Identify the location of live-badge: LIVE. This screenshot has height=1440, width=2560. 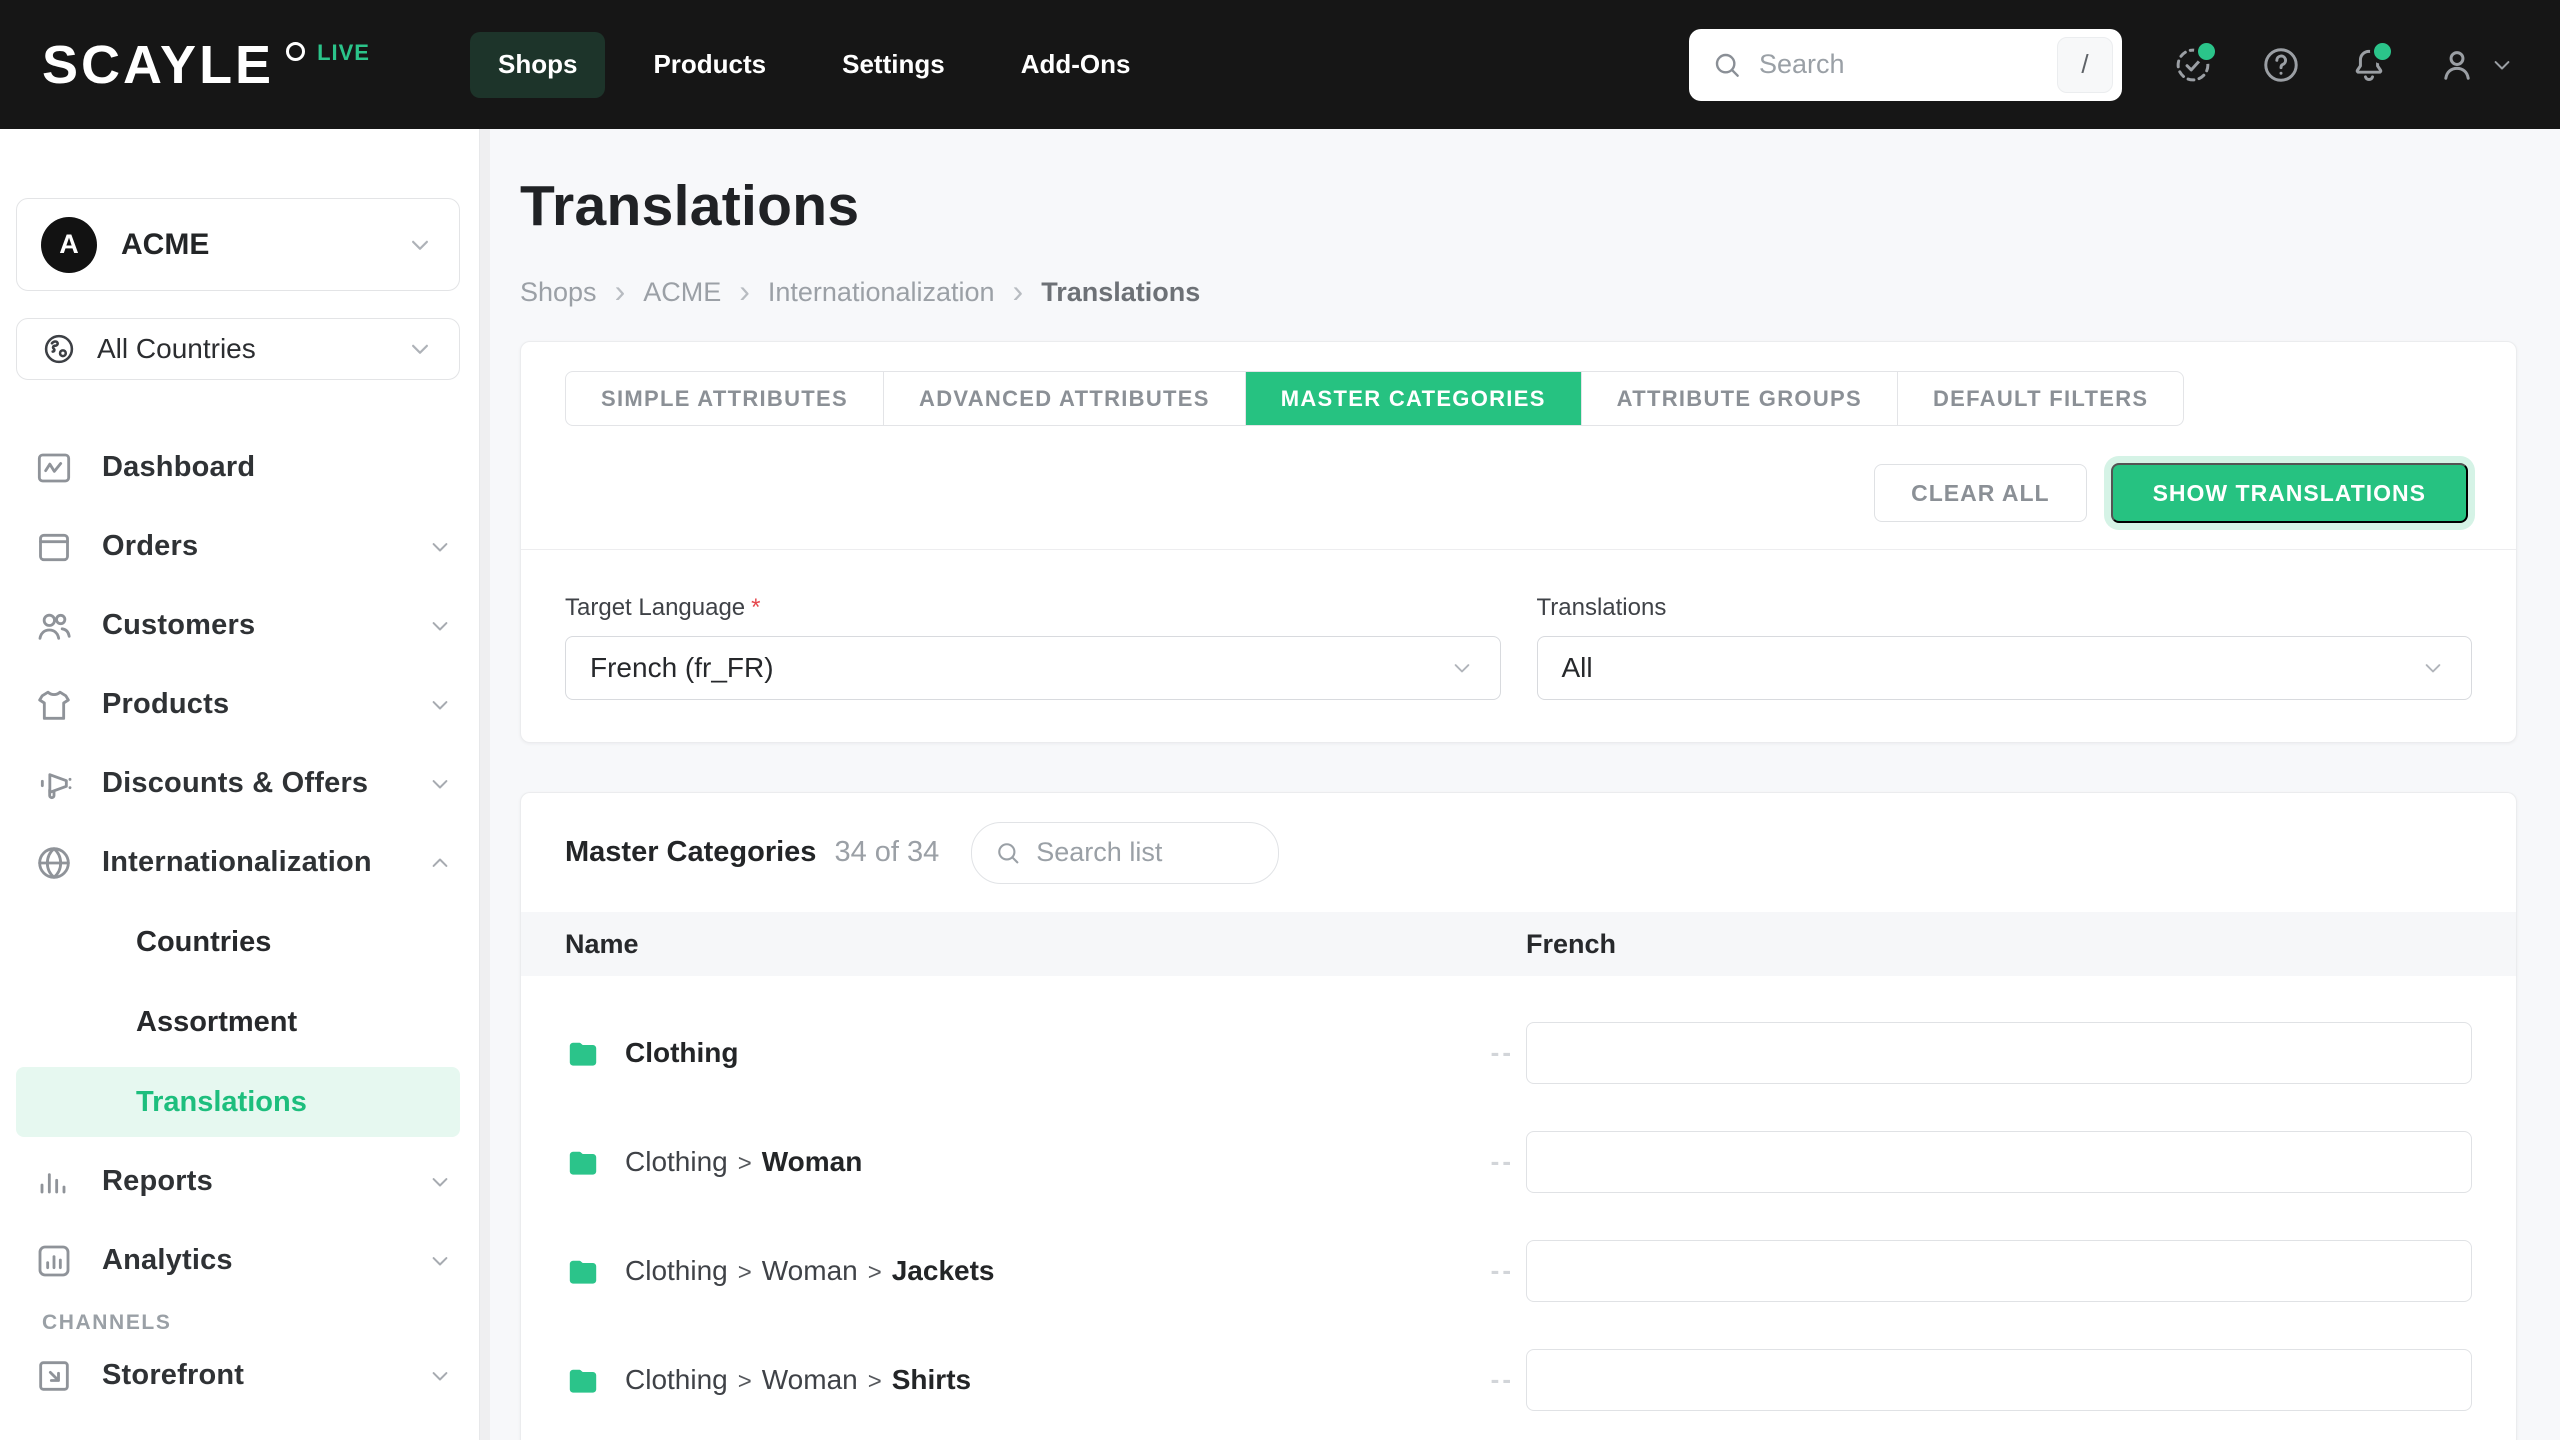
(343, 52).